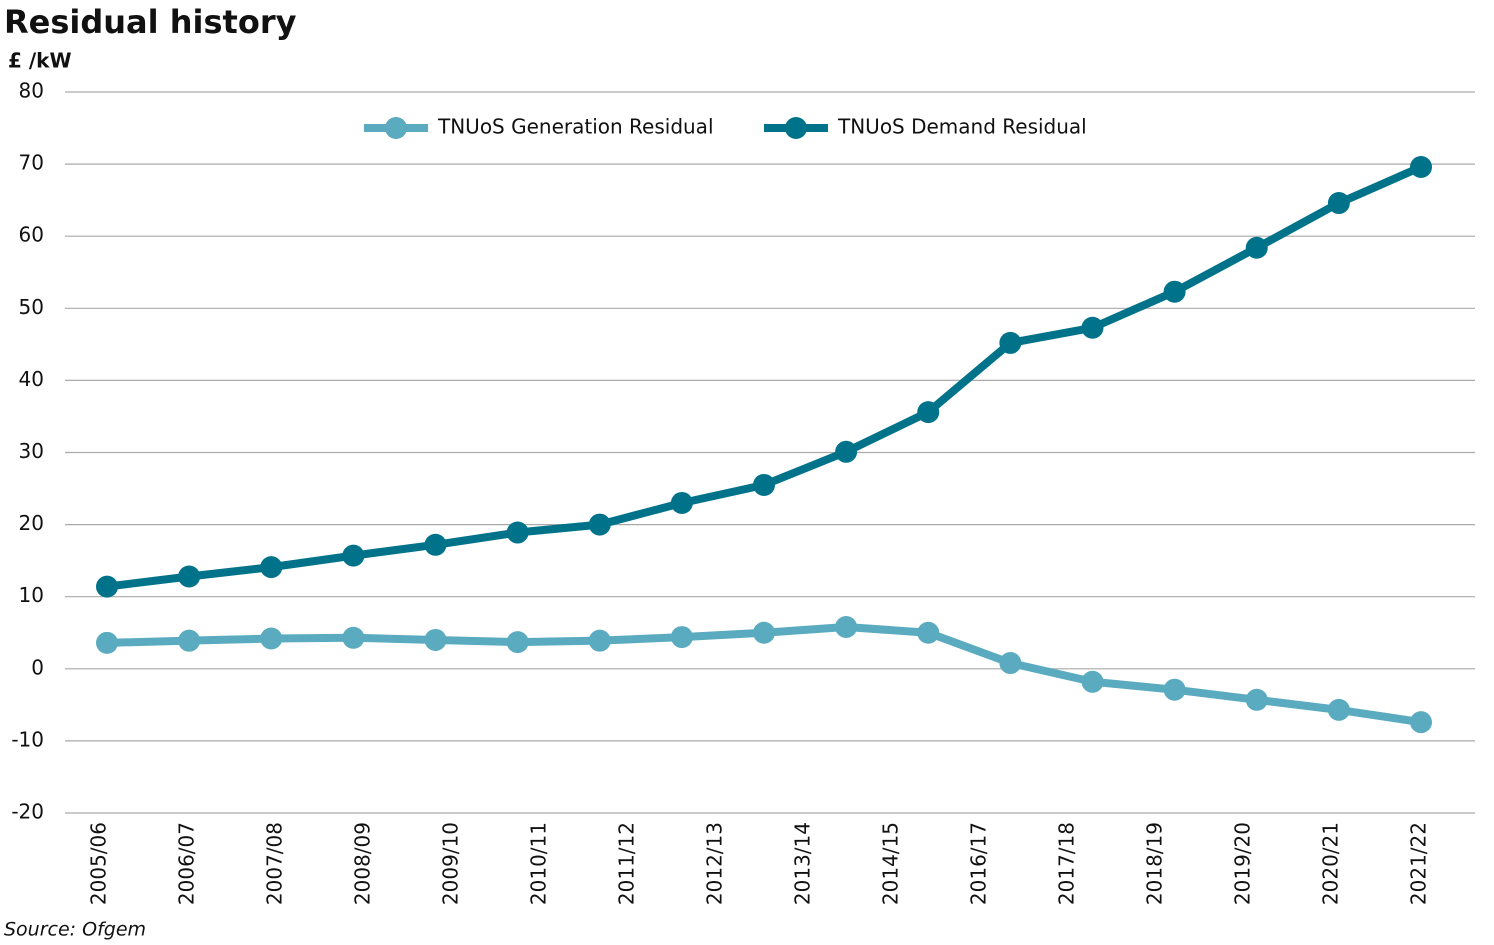 The width and height of the screenshot is (1494, 945). What do you see at coordinates (27, 812) in the screenshot?
I see `y-tick-label: -20` at bounding box center [27, 812].